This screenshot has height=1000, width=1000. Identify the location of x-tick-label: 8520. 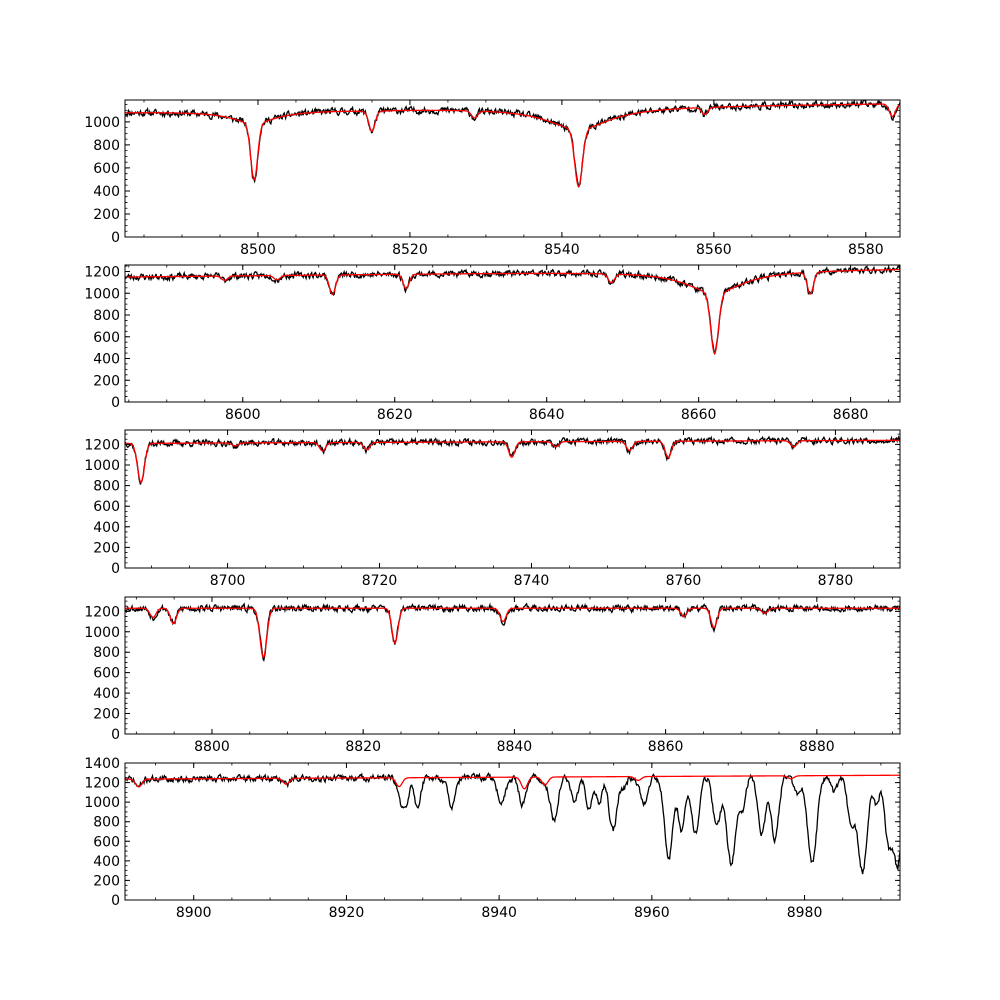
(410, 250).